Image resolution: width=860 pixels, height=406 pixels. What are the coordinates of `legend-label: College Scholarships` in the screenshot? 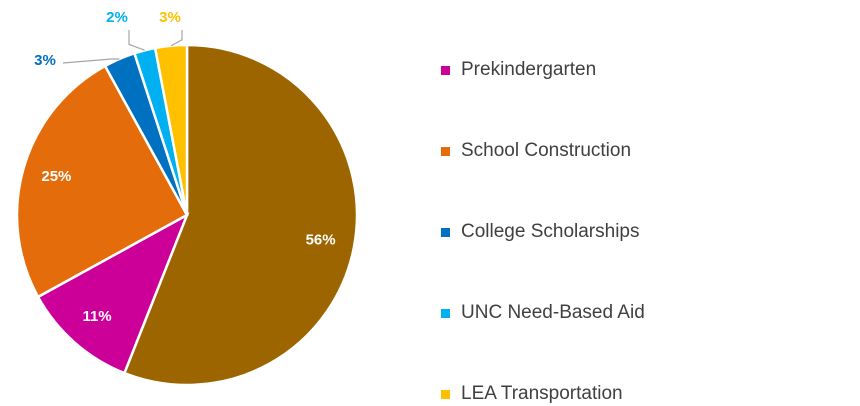 It's located at (550, 231).